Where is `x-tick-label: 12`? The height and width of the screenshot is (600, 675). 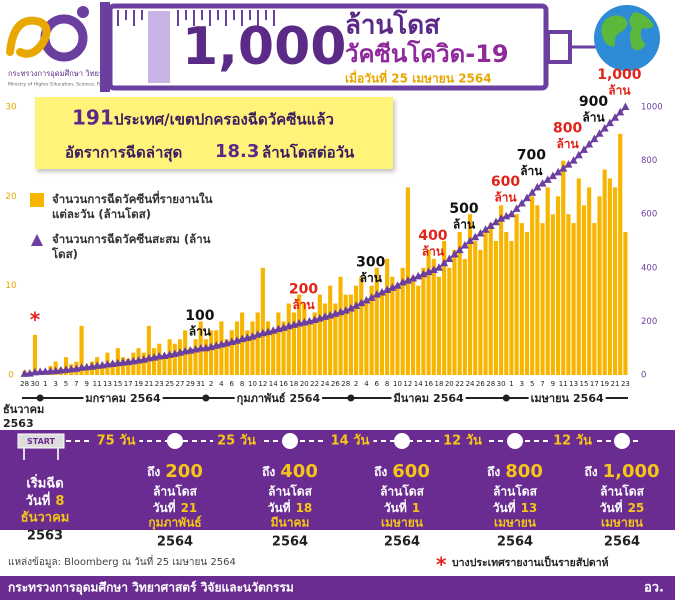
x-tick-label: 12 is located at coordinates (407, 384).